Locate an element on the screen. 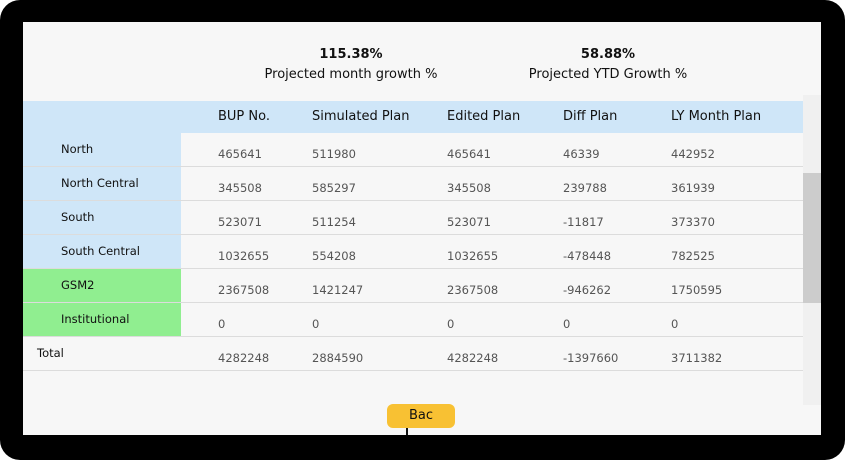  cell-diff-plan: 0 is located at coordinates (567, 324).